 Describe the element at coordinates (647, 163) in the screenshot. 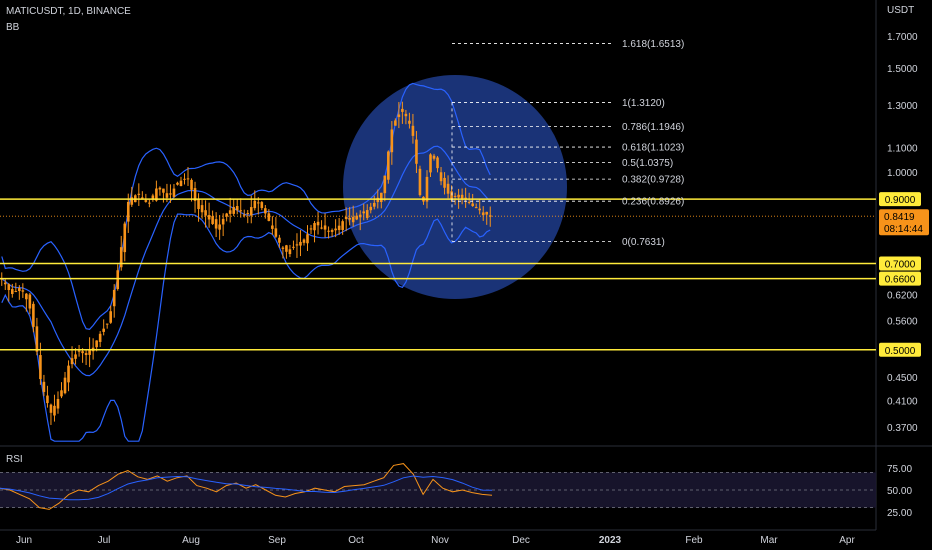

I see `fib-level-label: 0.5(1.0375)` at that location.